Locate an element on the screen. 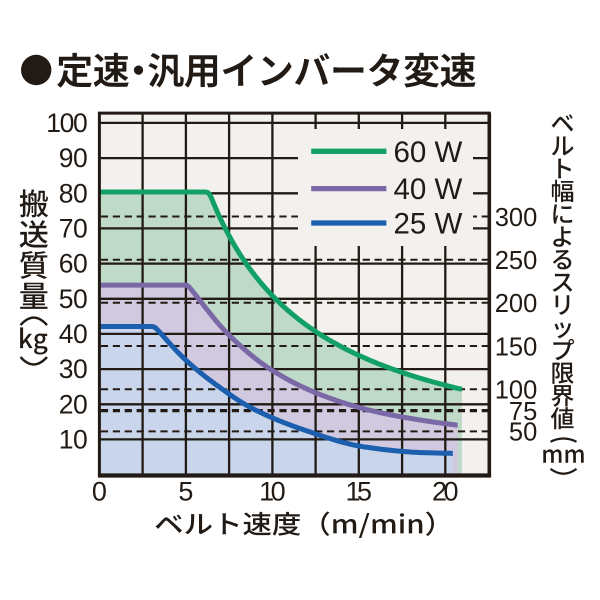 Image resolution: width=600 pixels, height=600 pixels. svg-text: 0 is located at coordinates (99, 491).